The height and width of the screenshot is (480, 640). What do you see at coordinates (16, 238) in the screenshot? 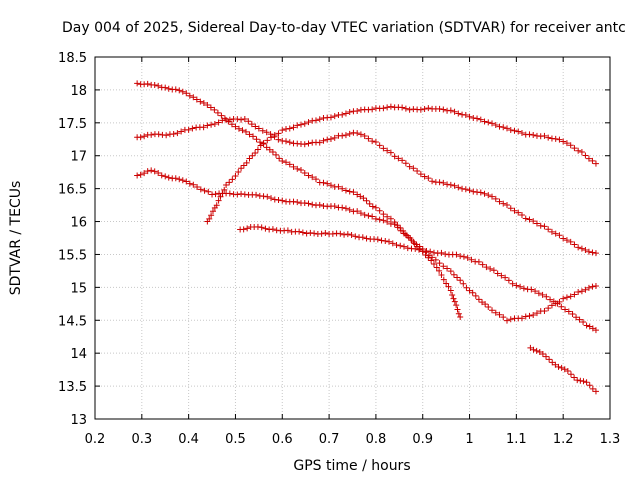
I see `y-axis-label: SDTVAR / TECUs` at bounding box center [16, 238].